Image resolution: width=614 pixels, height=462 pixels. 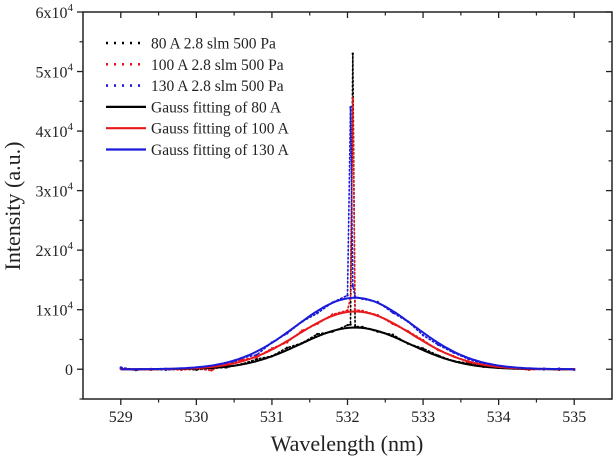 What do you see at coordinates (55, 131) in the screenshot?
I see `y-tick-label: 4x10⁴` at bounding box center [55, 131].